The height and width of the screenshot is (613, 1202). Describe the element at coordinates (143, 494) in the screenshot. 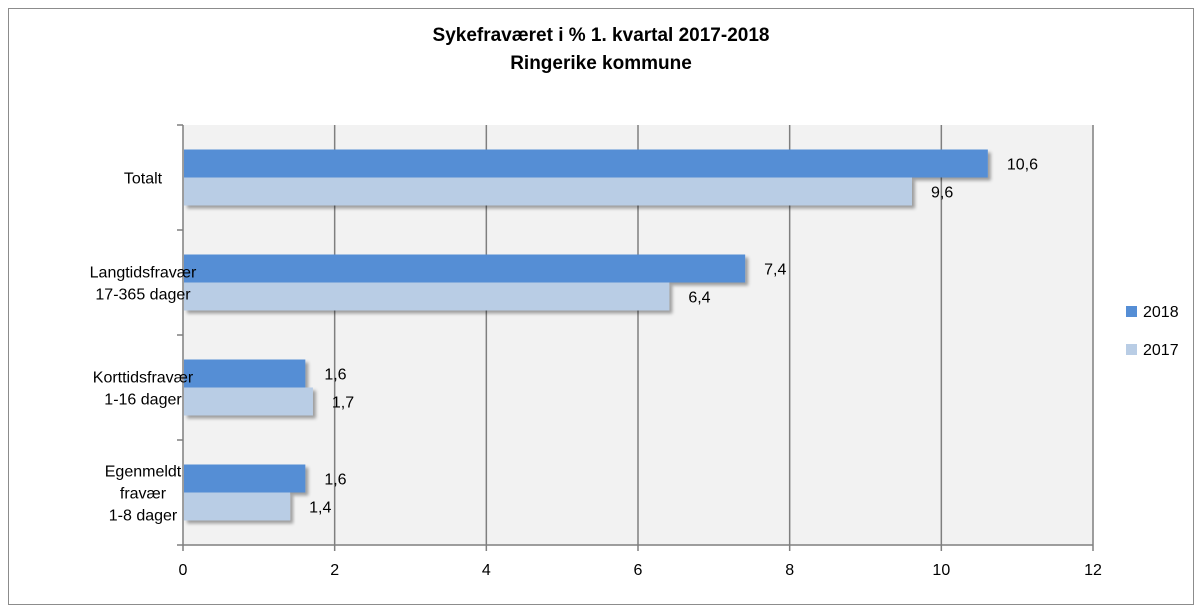

I see `category-label: fravær` at that location.